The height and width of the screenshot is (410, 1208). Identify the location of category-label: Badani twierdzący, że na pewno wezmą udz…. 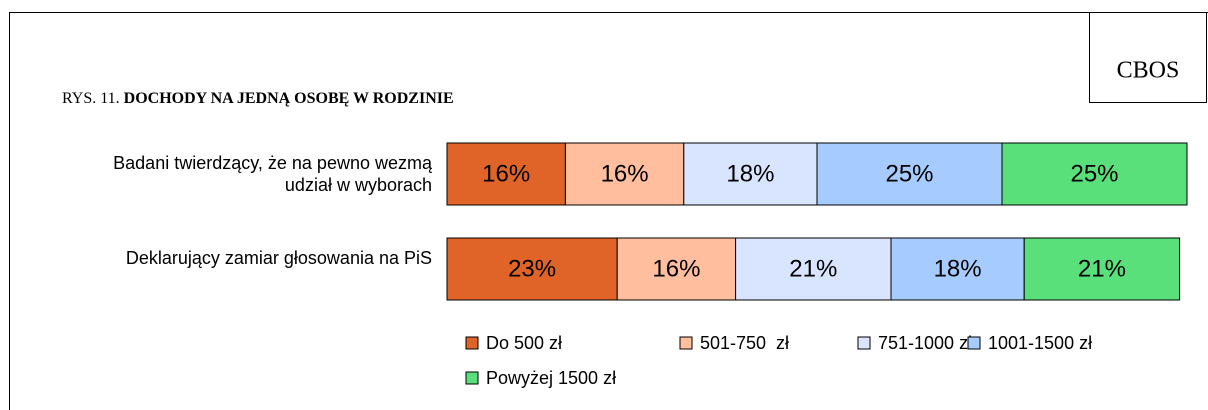
(272, 174).